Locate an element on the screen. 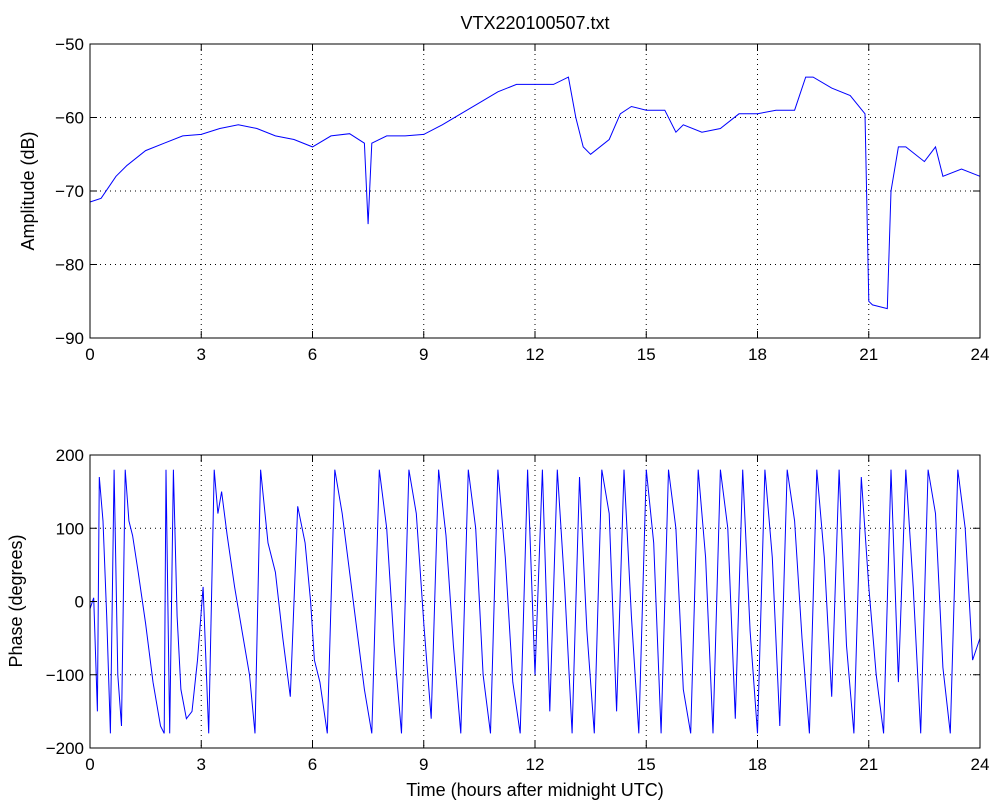 Image resolution: width=998 pixels, height=806 pixels. phase-y-axis-label: Phase (degrees) is located at coordinates (16, 600).